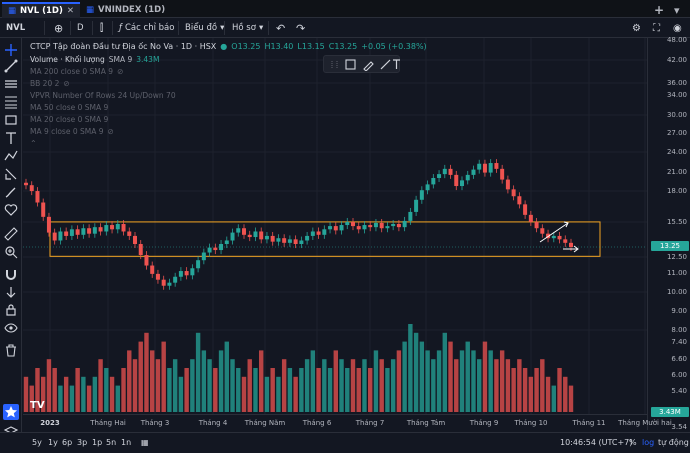 The width and height of the screenshot is (690, 453). Describe the element at coordinates (37, 442) in the screenshot. I see `range-5y: 5y` at that location.